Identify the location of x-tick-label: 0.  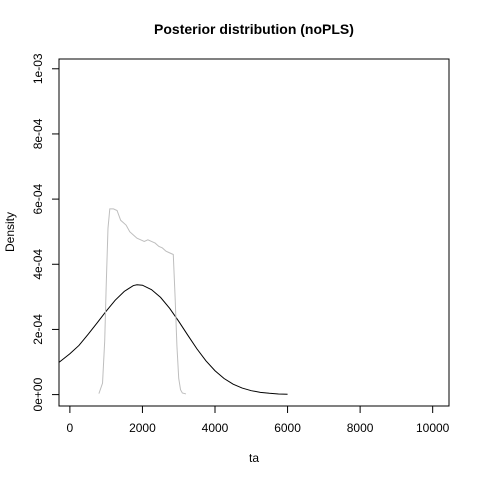
(70, 428).